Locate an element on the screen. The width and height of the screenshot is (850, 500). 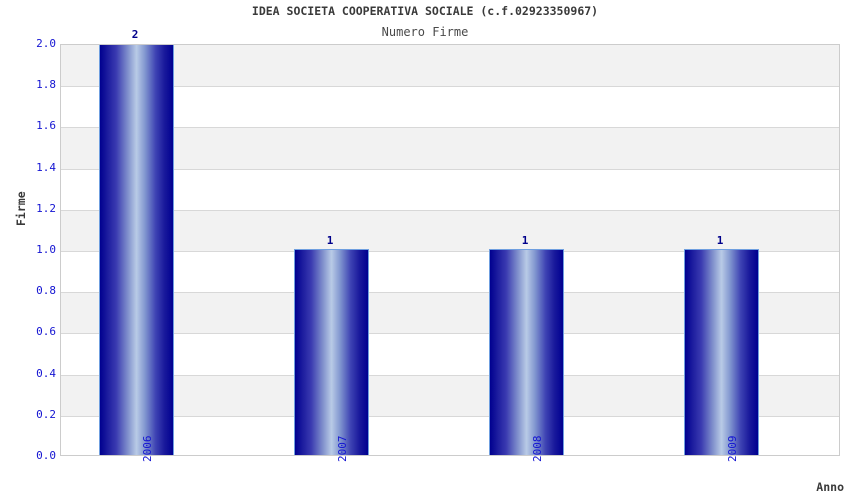
y-axis-tick-label: 0.2 is located at coordinates (46, 414).